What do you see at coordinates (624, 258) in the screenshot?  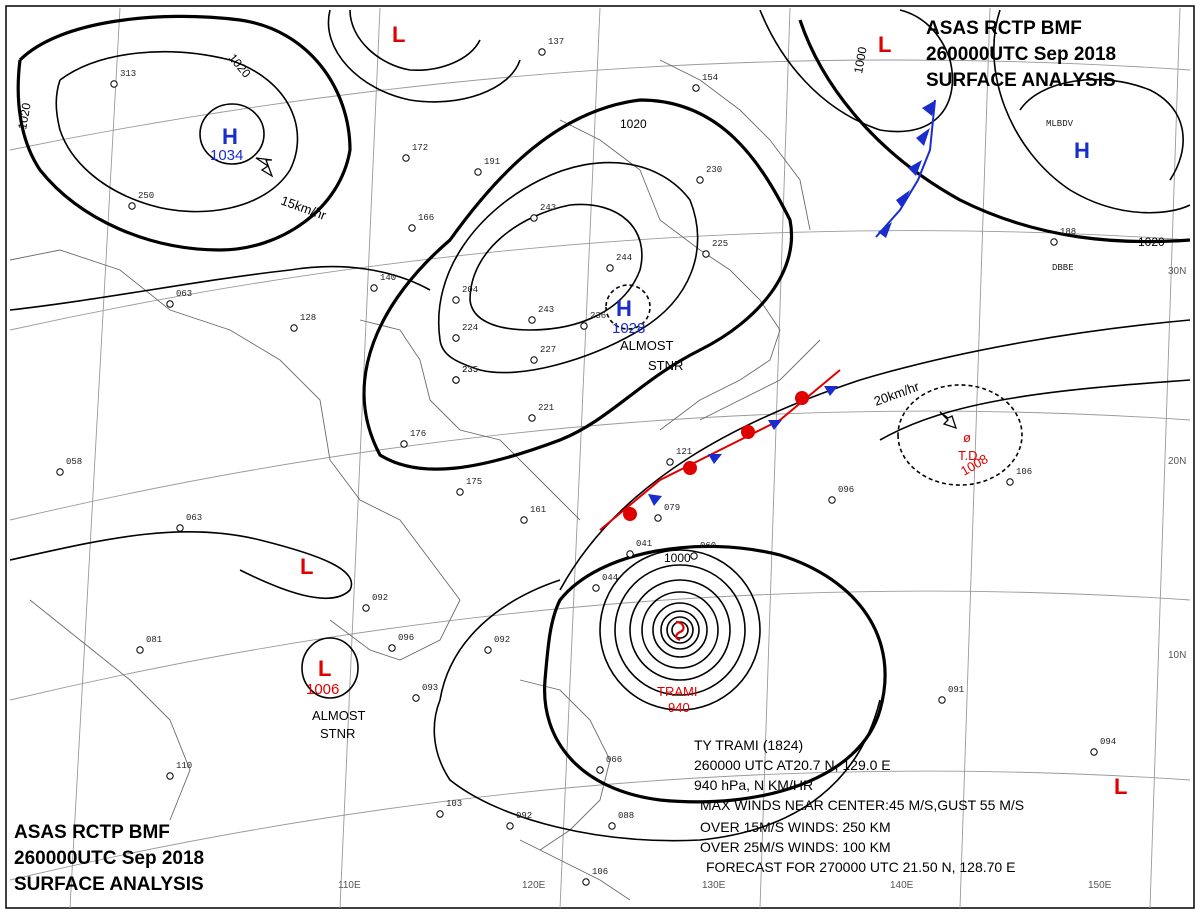 I see `station-pressure: 244` at bounding box center [624, 258].